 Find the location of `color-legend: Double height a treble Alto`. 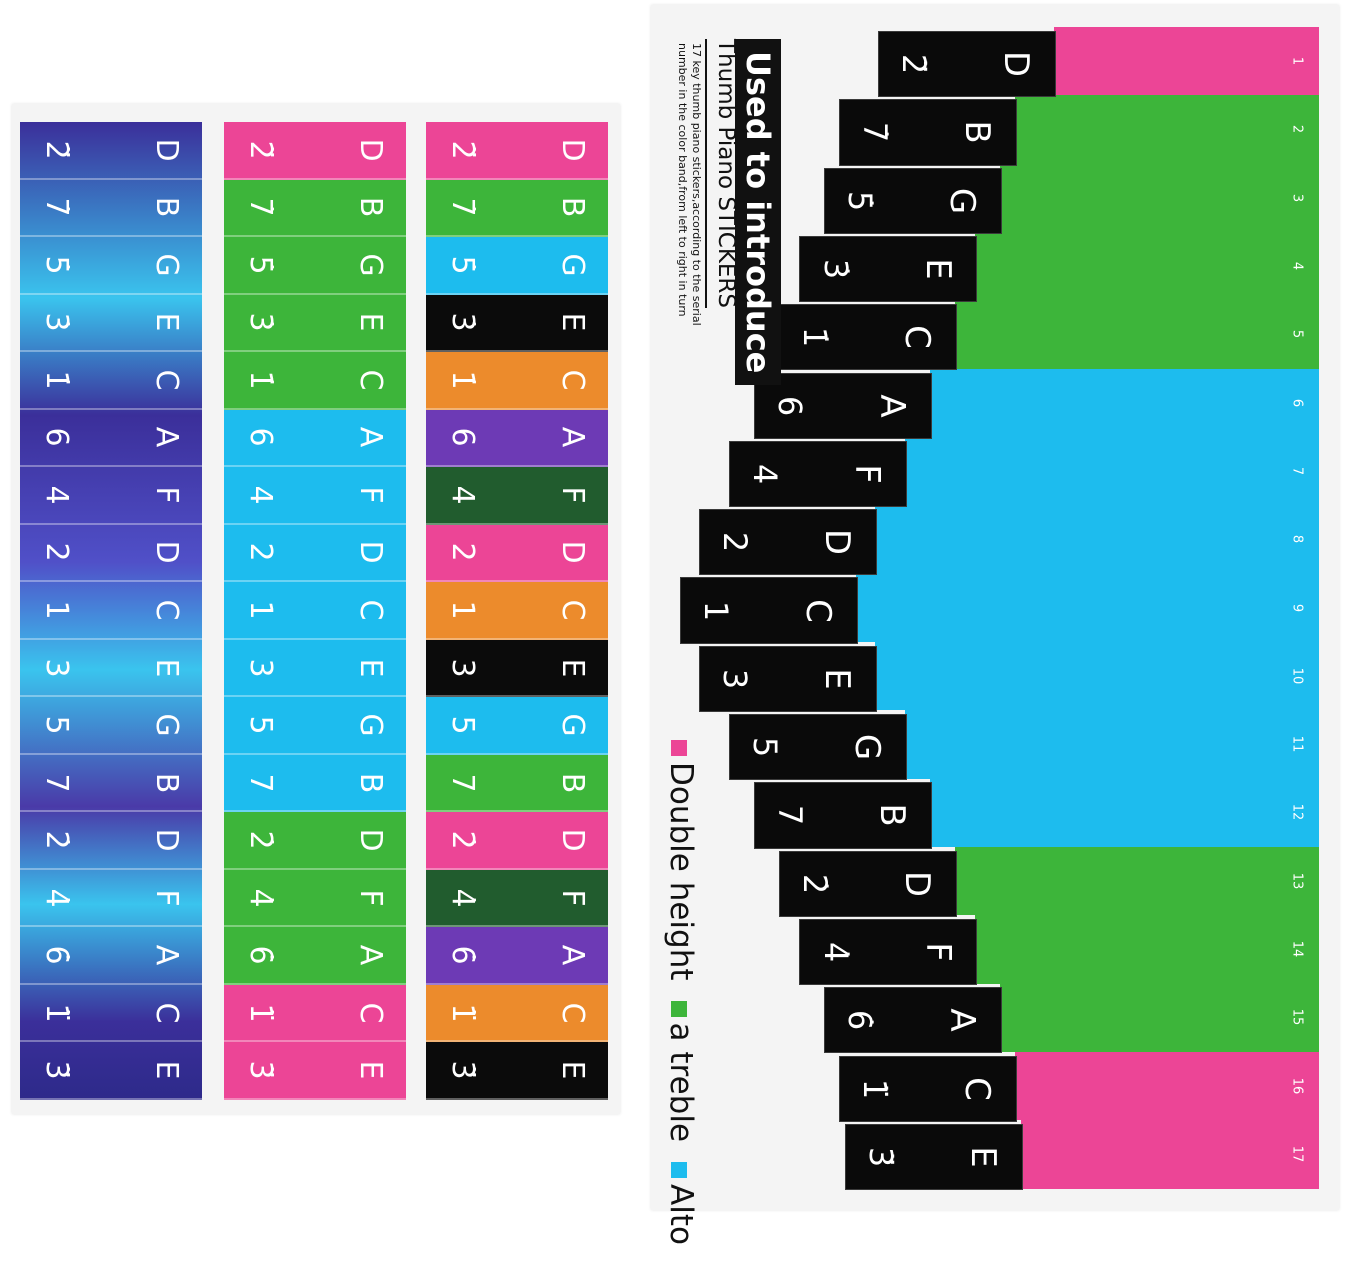

color-legend: Double height a treble Alto is located at coordinates (681, 1002).